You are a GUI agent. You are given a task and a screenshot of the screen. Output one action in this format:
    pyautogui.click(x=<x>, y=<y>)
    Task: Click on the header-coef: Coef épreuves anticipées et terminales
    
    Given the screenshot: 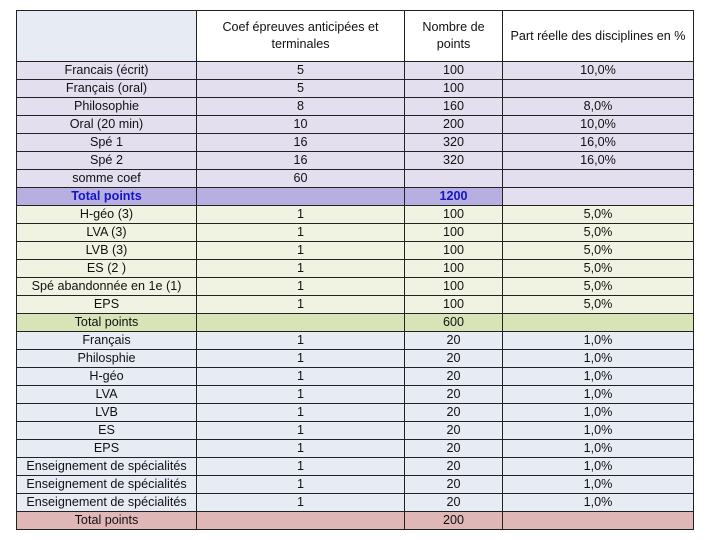 What is the action you would take?
    pyautogui.click(x=300, y=36)
    